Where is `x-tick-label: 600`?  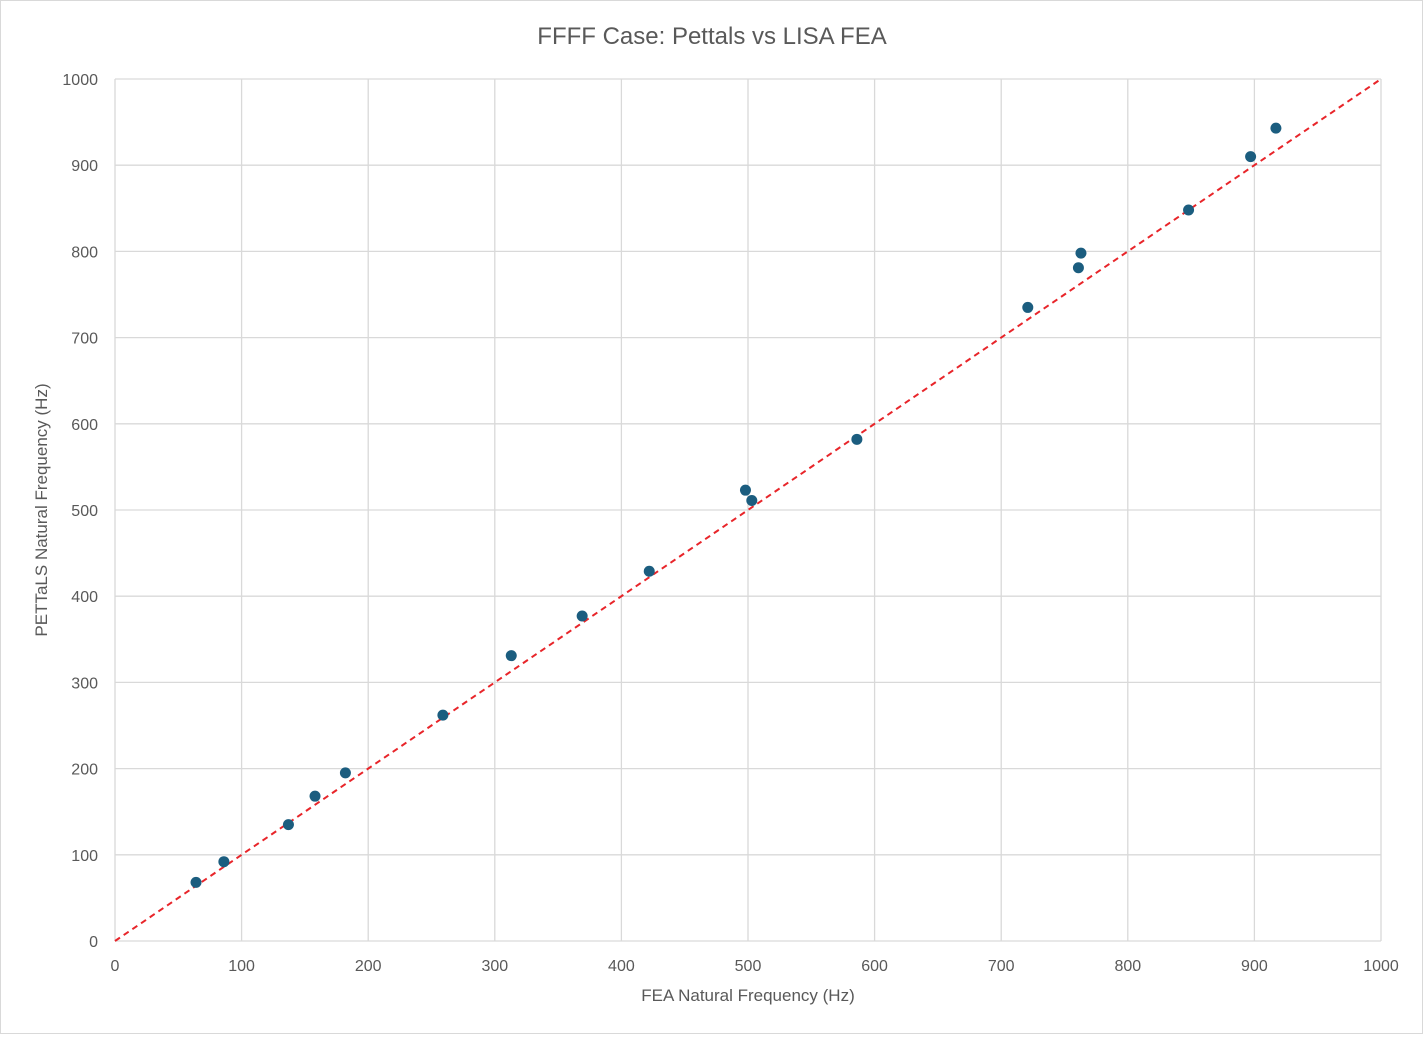 x-tick-label: 600 is located at coordinates (874, 966).